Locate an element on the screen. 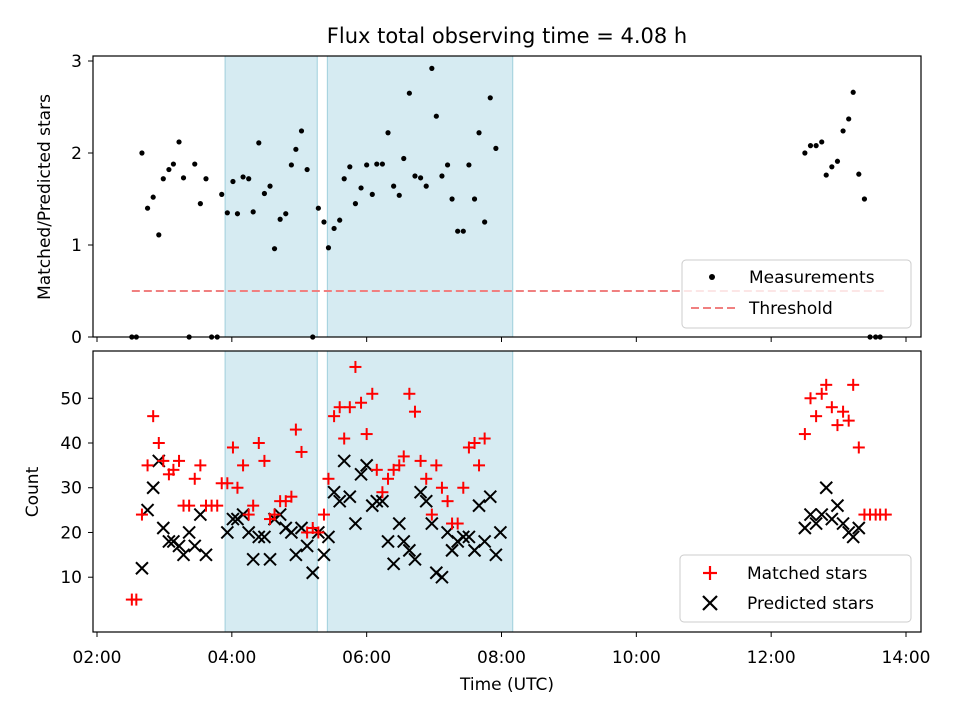 The image size is (960, 720). bottom-y-tick-label: 10 is located at coordinates (71, 578).